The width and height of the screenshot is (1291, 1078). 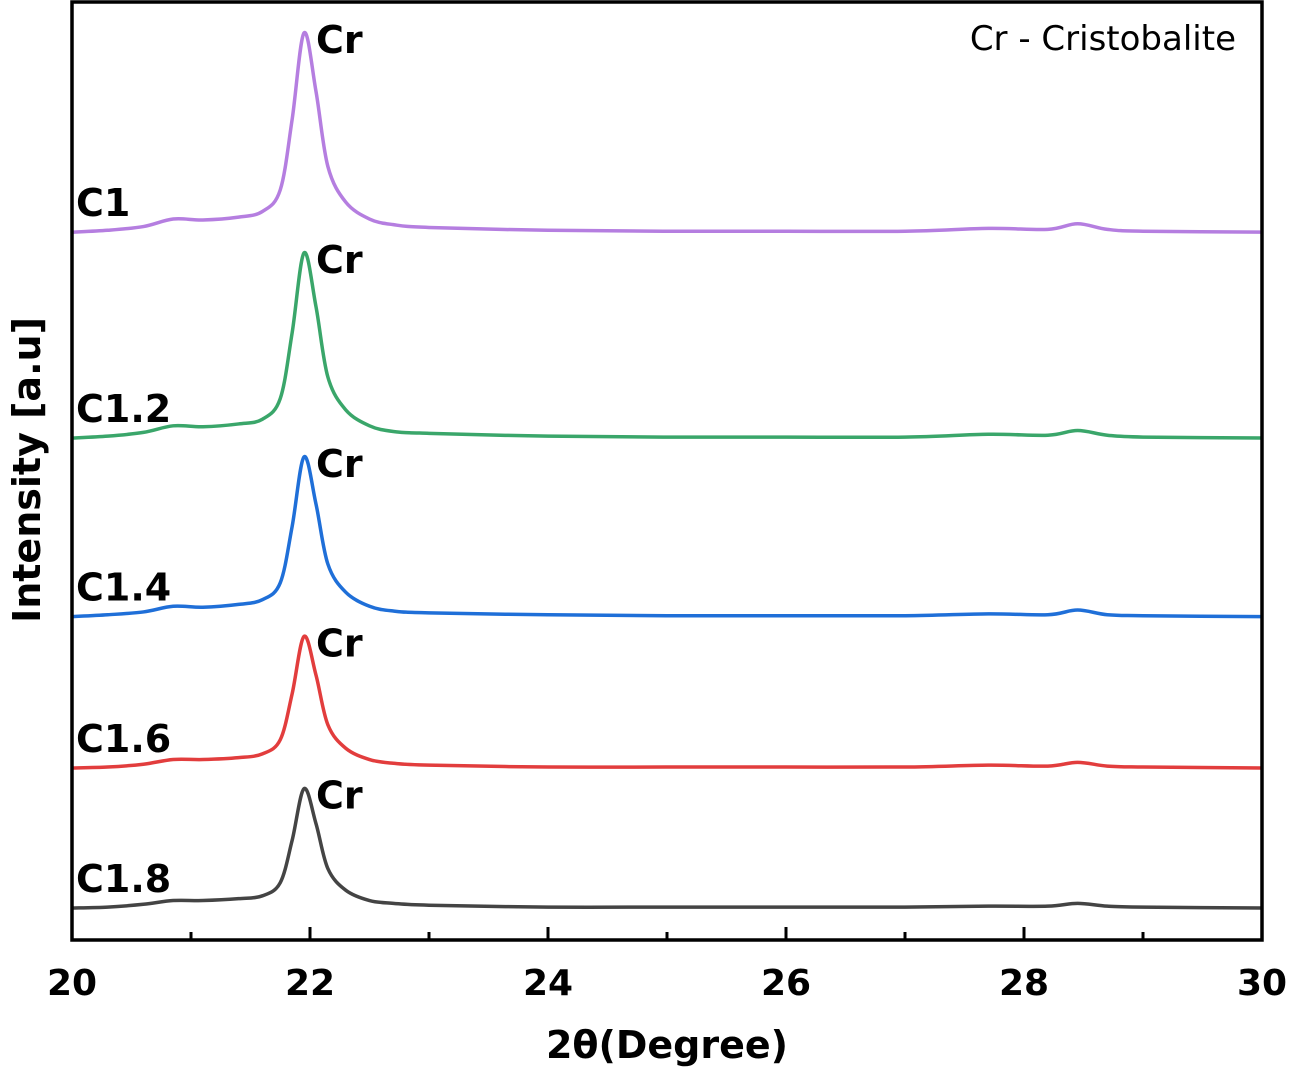 I want to click on x-tick-label: 26, so click(x=786, y=983).